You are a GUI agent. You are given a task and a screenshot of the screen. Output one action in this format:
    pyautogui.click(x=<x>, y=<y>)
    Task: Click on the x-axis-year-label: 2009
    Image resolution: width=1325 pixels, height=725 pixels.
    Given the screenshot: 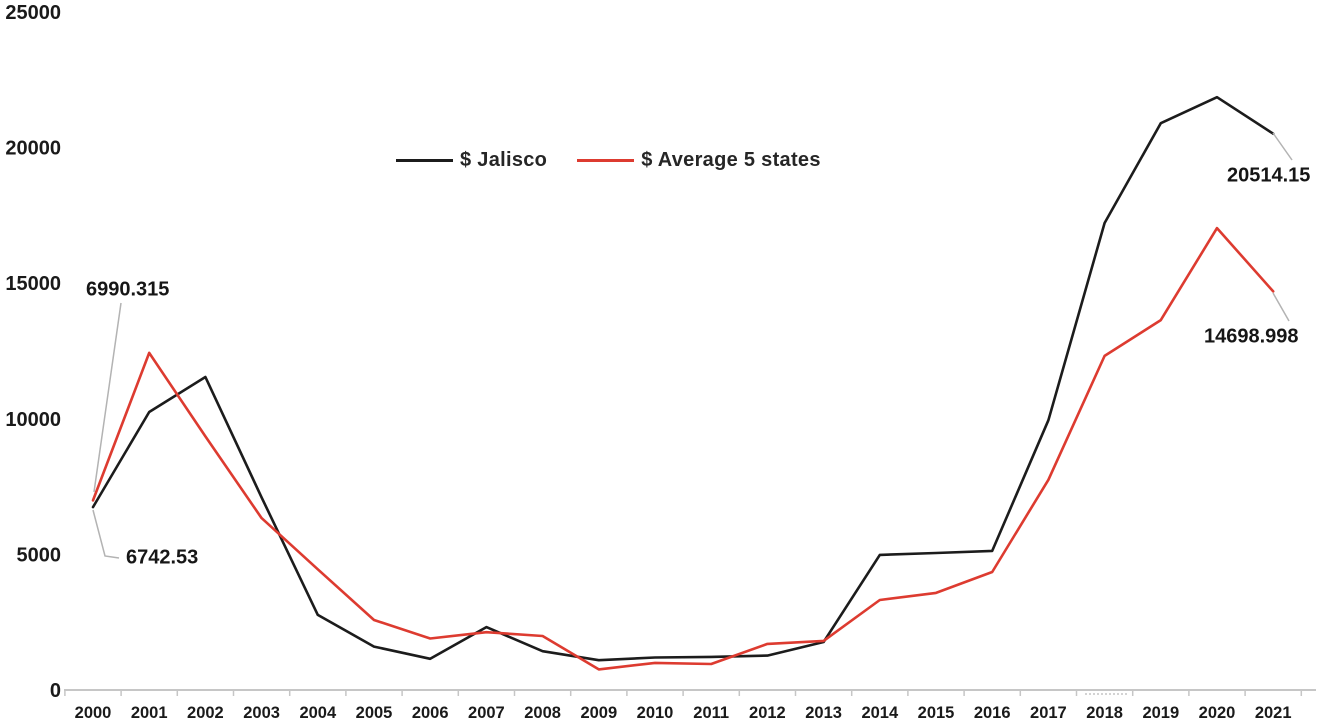 What is the action you would take?
    pyautogui.click(x=598, y=713)
    